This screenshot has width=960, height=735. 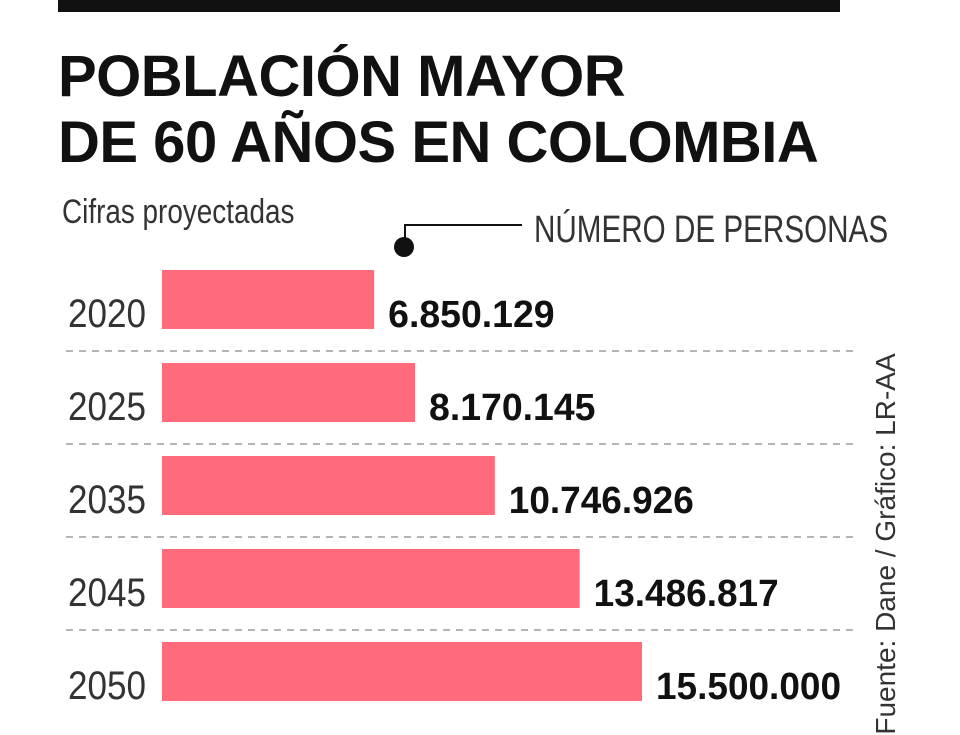 I want to click on source-text: Fuente: Dane / Gráfico: LR-AA, so click(x=885, y=544).